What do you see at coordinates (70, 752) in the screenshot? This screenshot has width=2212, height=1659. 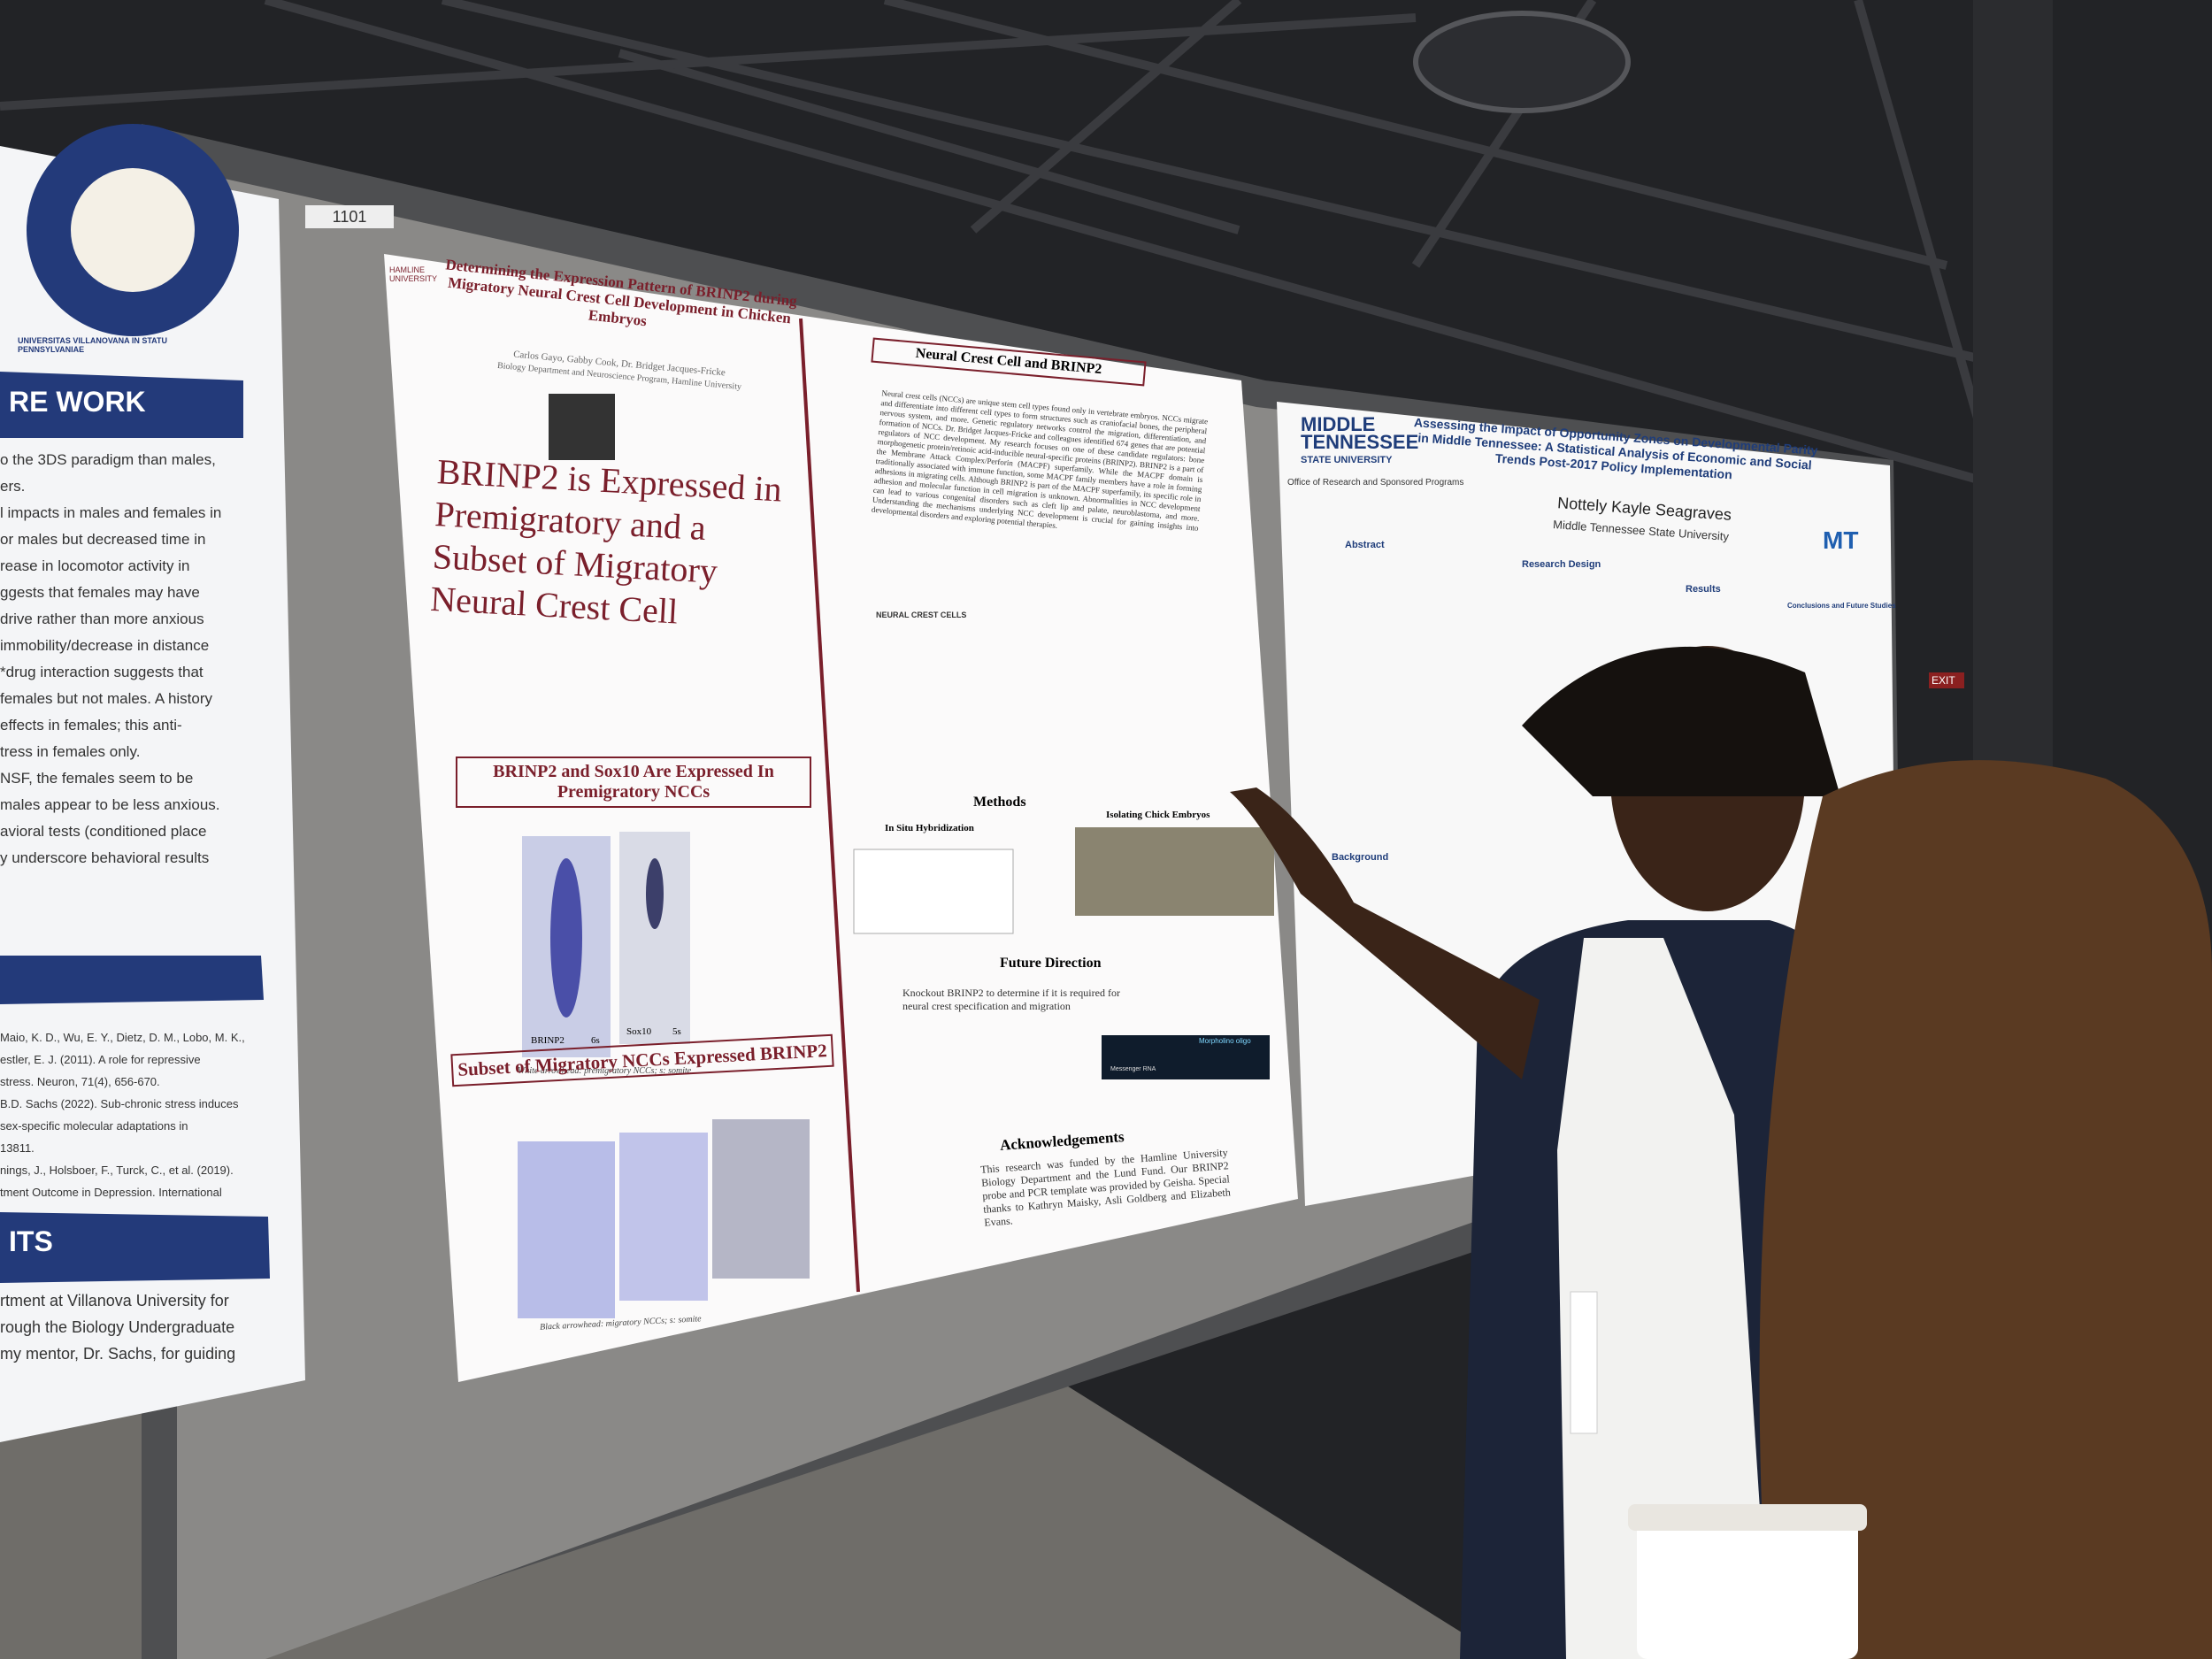 I see `text-line: tress in females only.` at bounding box center [70, 752].